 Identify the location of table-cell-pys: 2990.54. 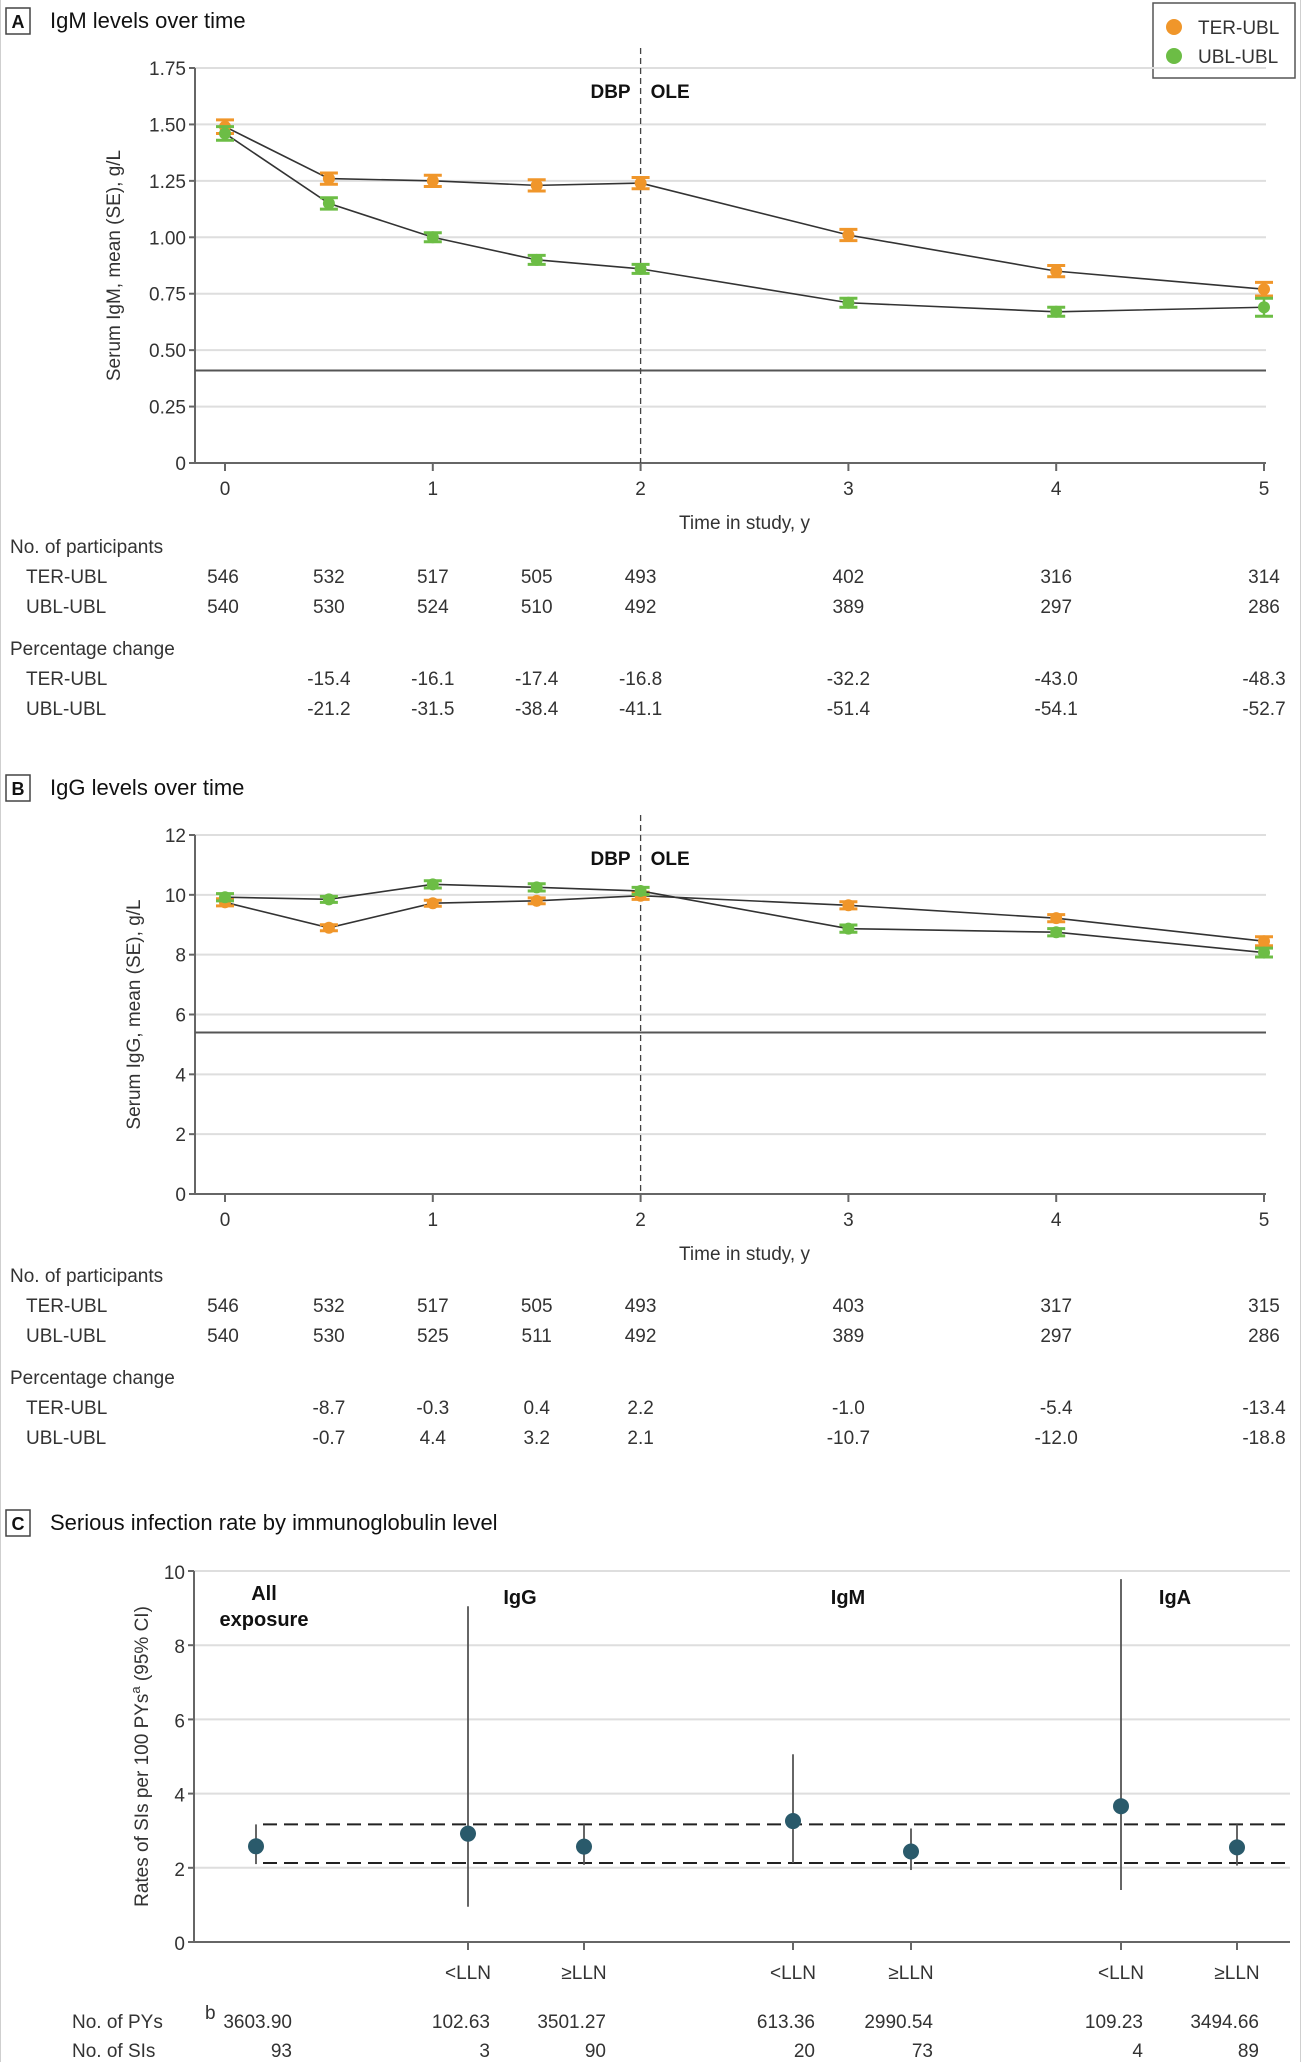
(898, 2022).